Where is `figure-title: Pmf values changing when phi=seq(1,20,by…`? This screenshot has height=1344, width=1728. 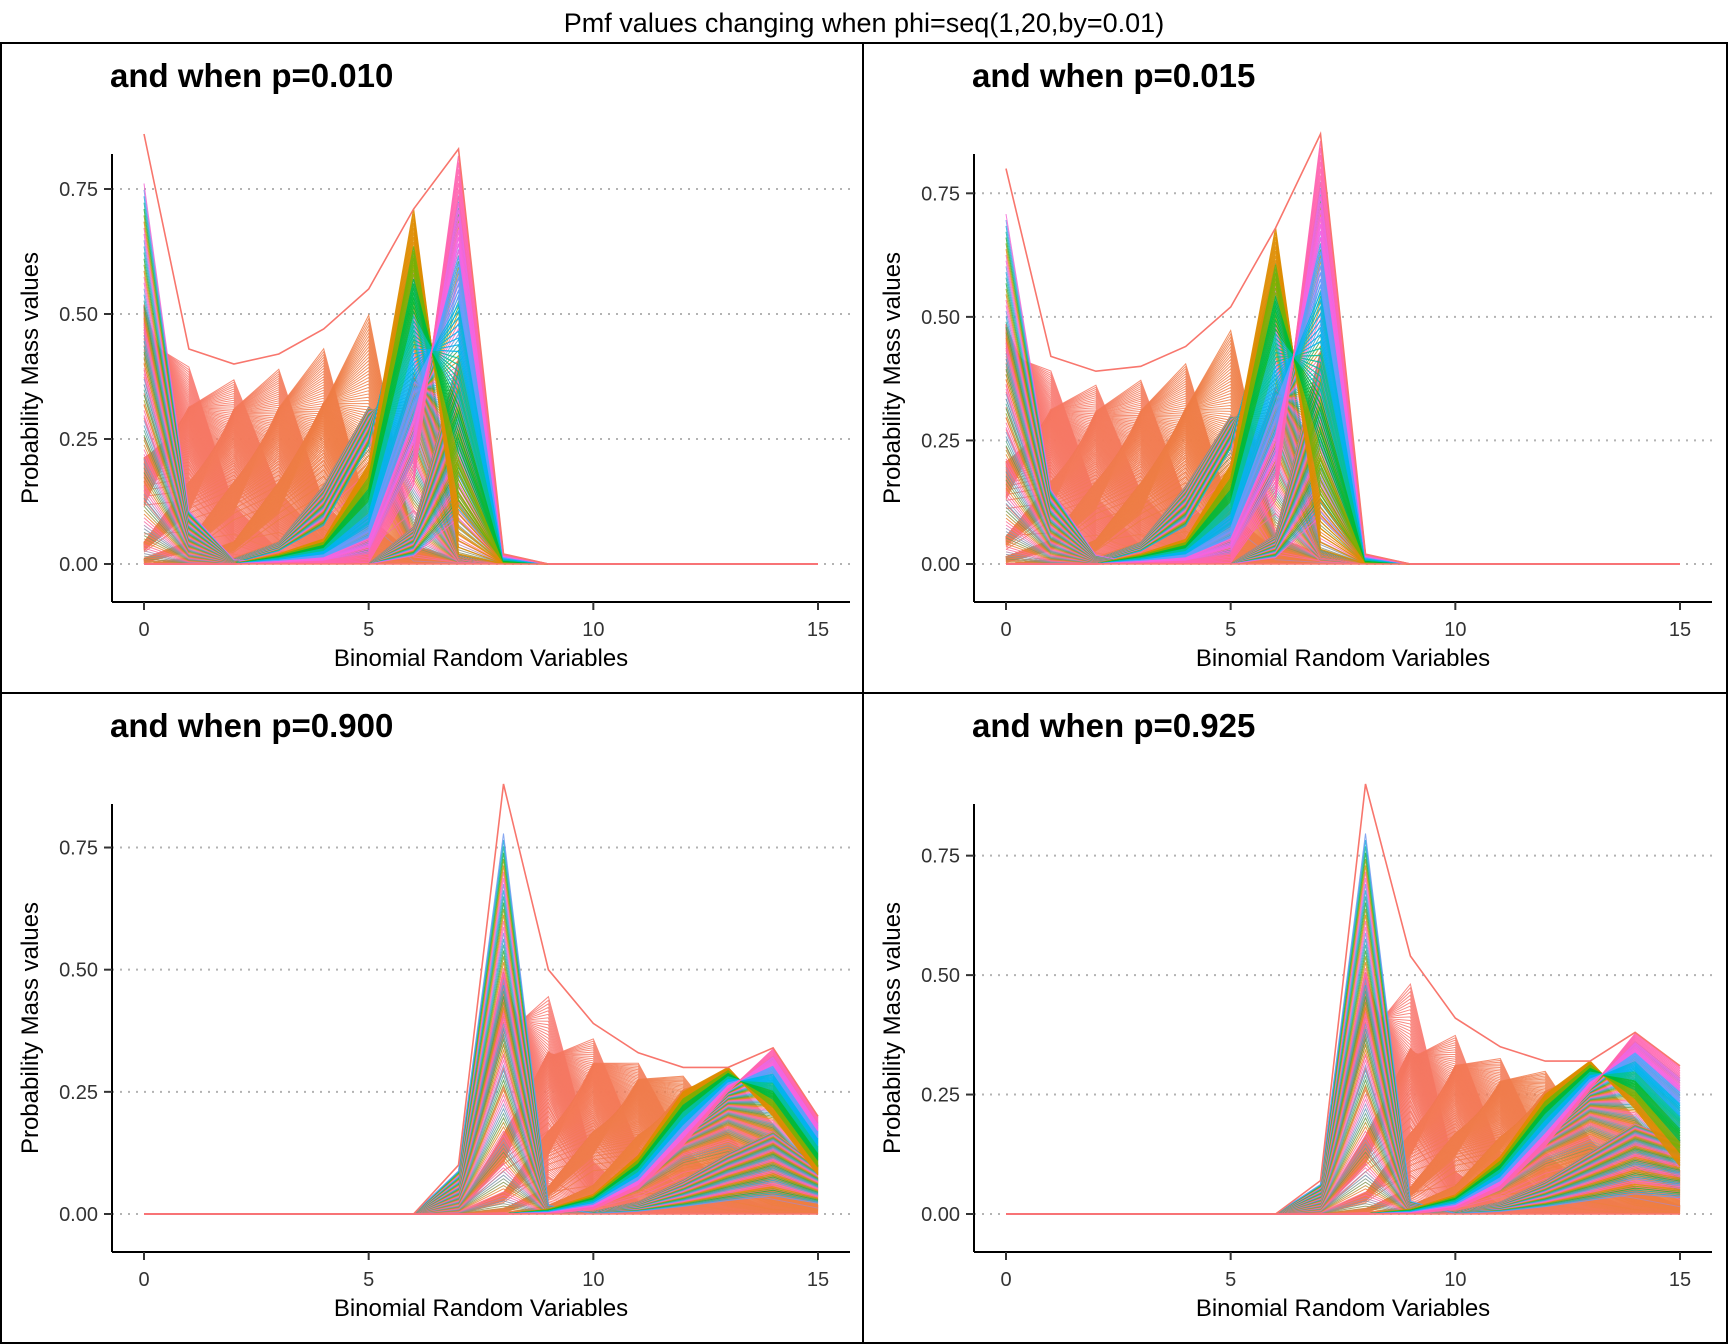
figure-title: Pmf values changing when phi=seq(1,20,by… is located at coordinates (864, 23).